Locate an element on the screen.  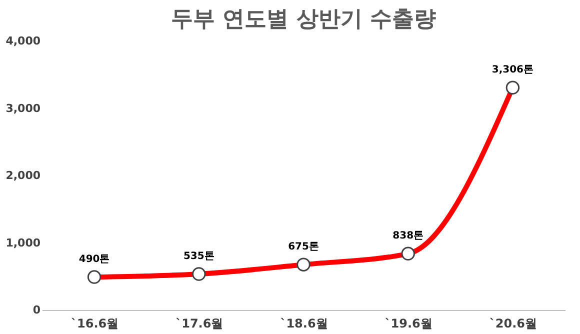
x-tick-label: `17.6월 is located at coordinates (200, 323).